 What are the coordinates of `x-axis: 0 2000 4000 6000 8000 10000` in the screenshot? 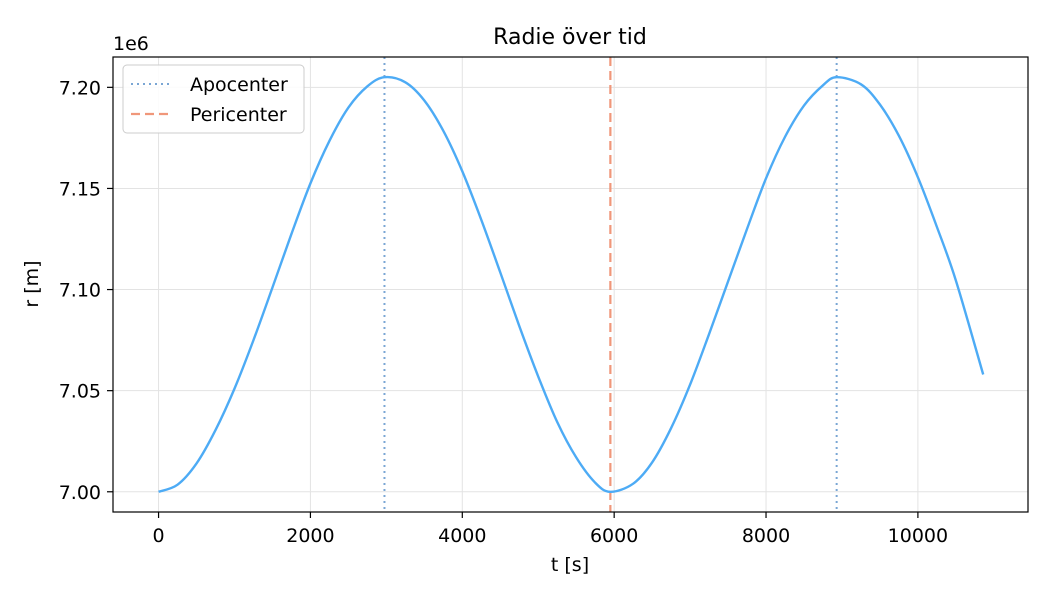 It's located at (550, 529).